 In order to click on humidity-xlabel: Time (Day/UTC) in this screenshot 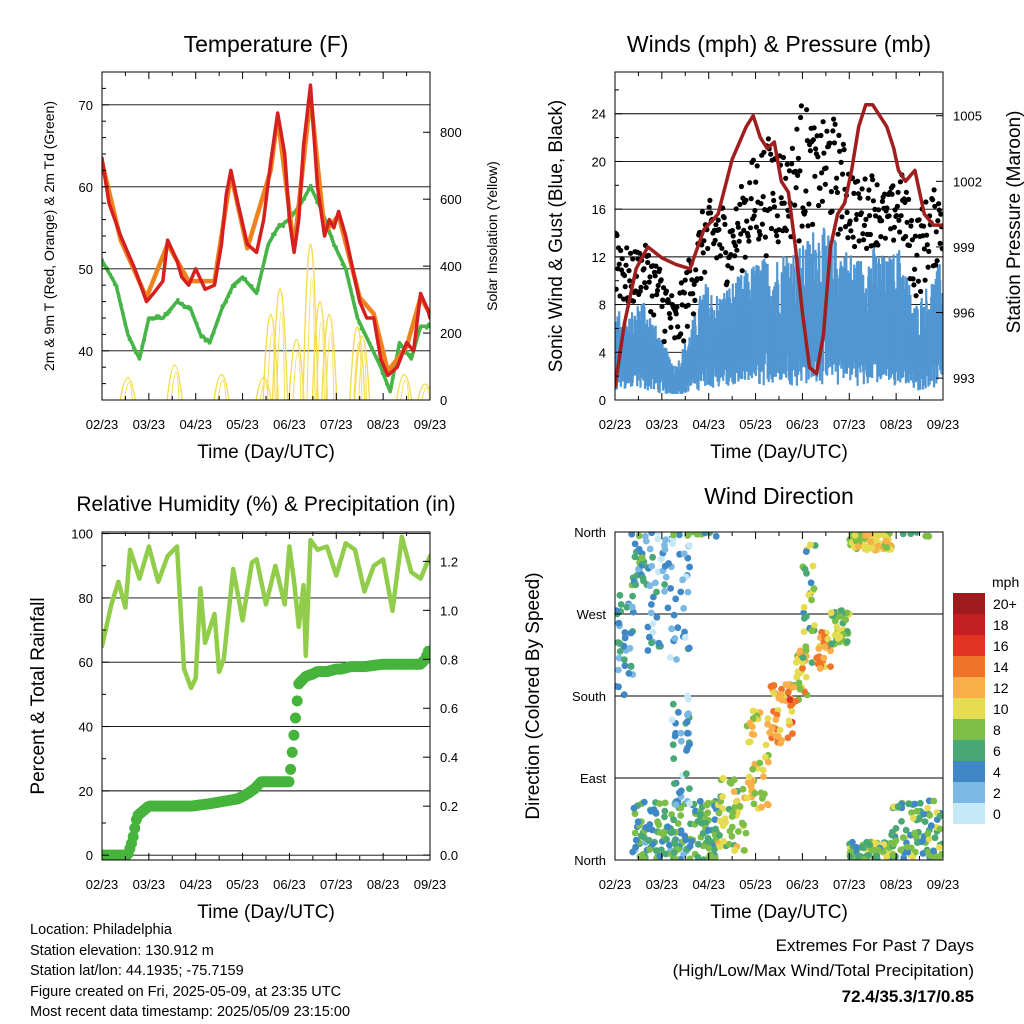, I will do `click(266, 912)`.